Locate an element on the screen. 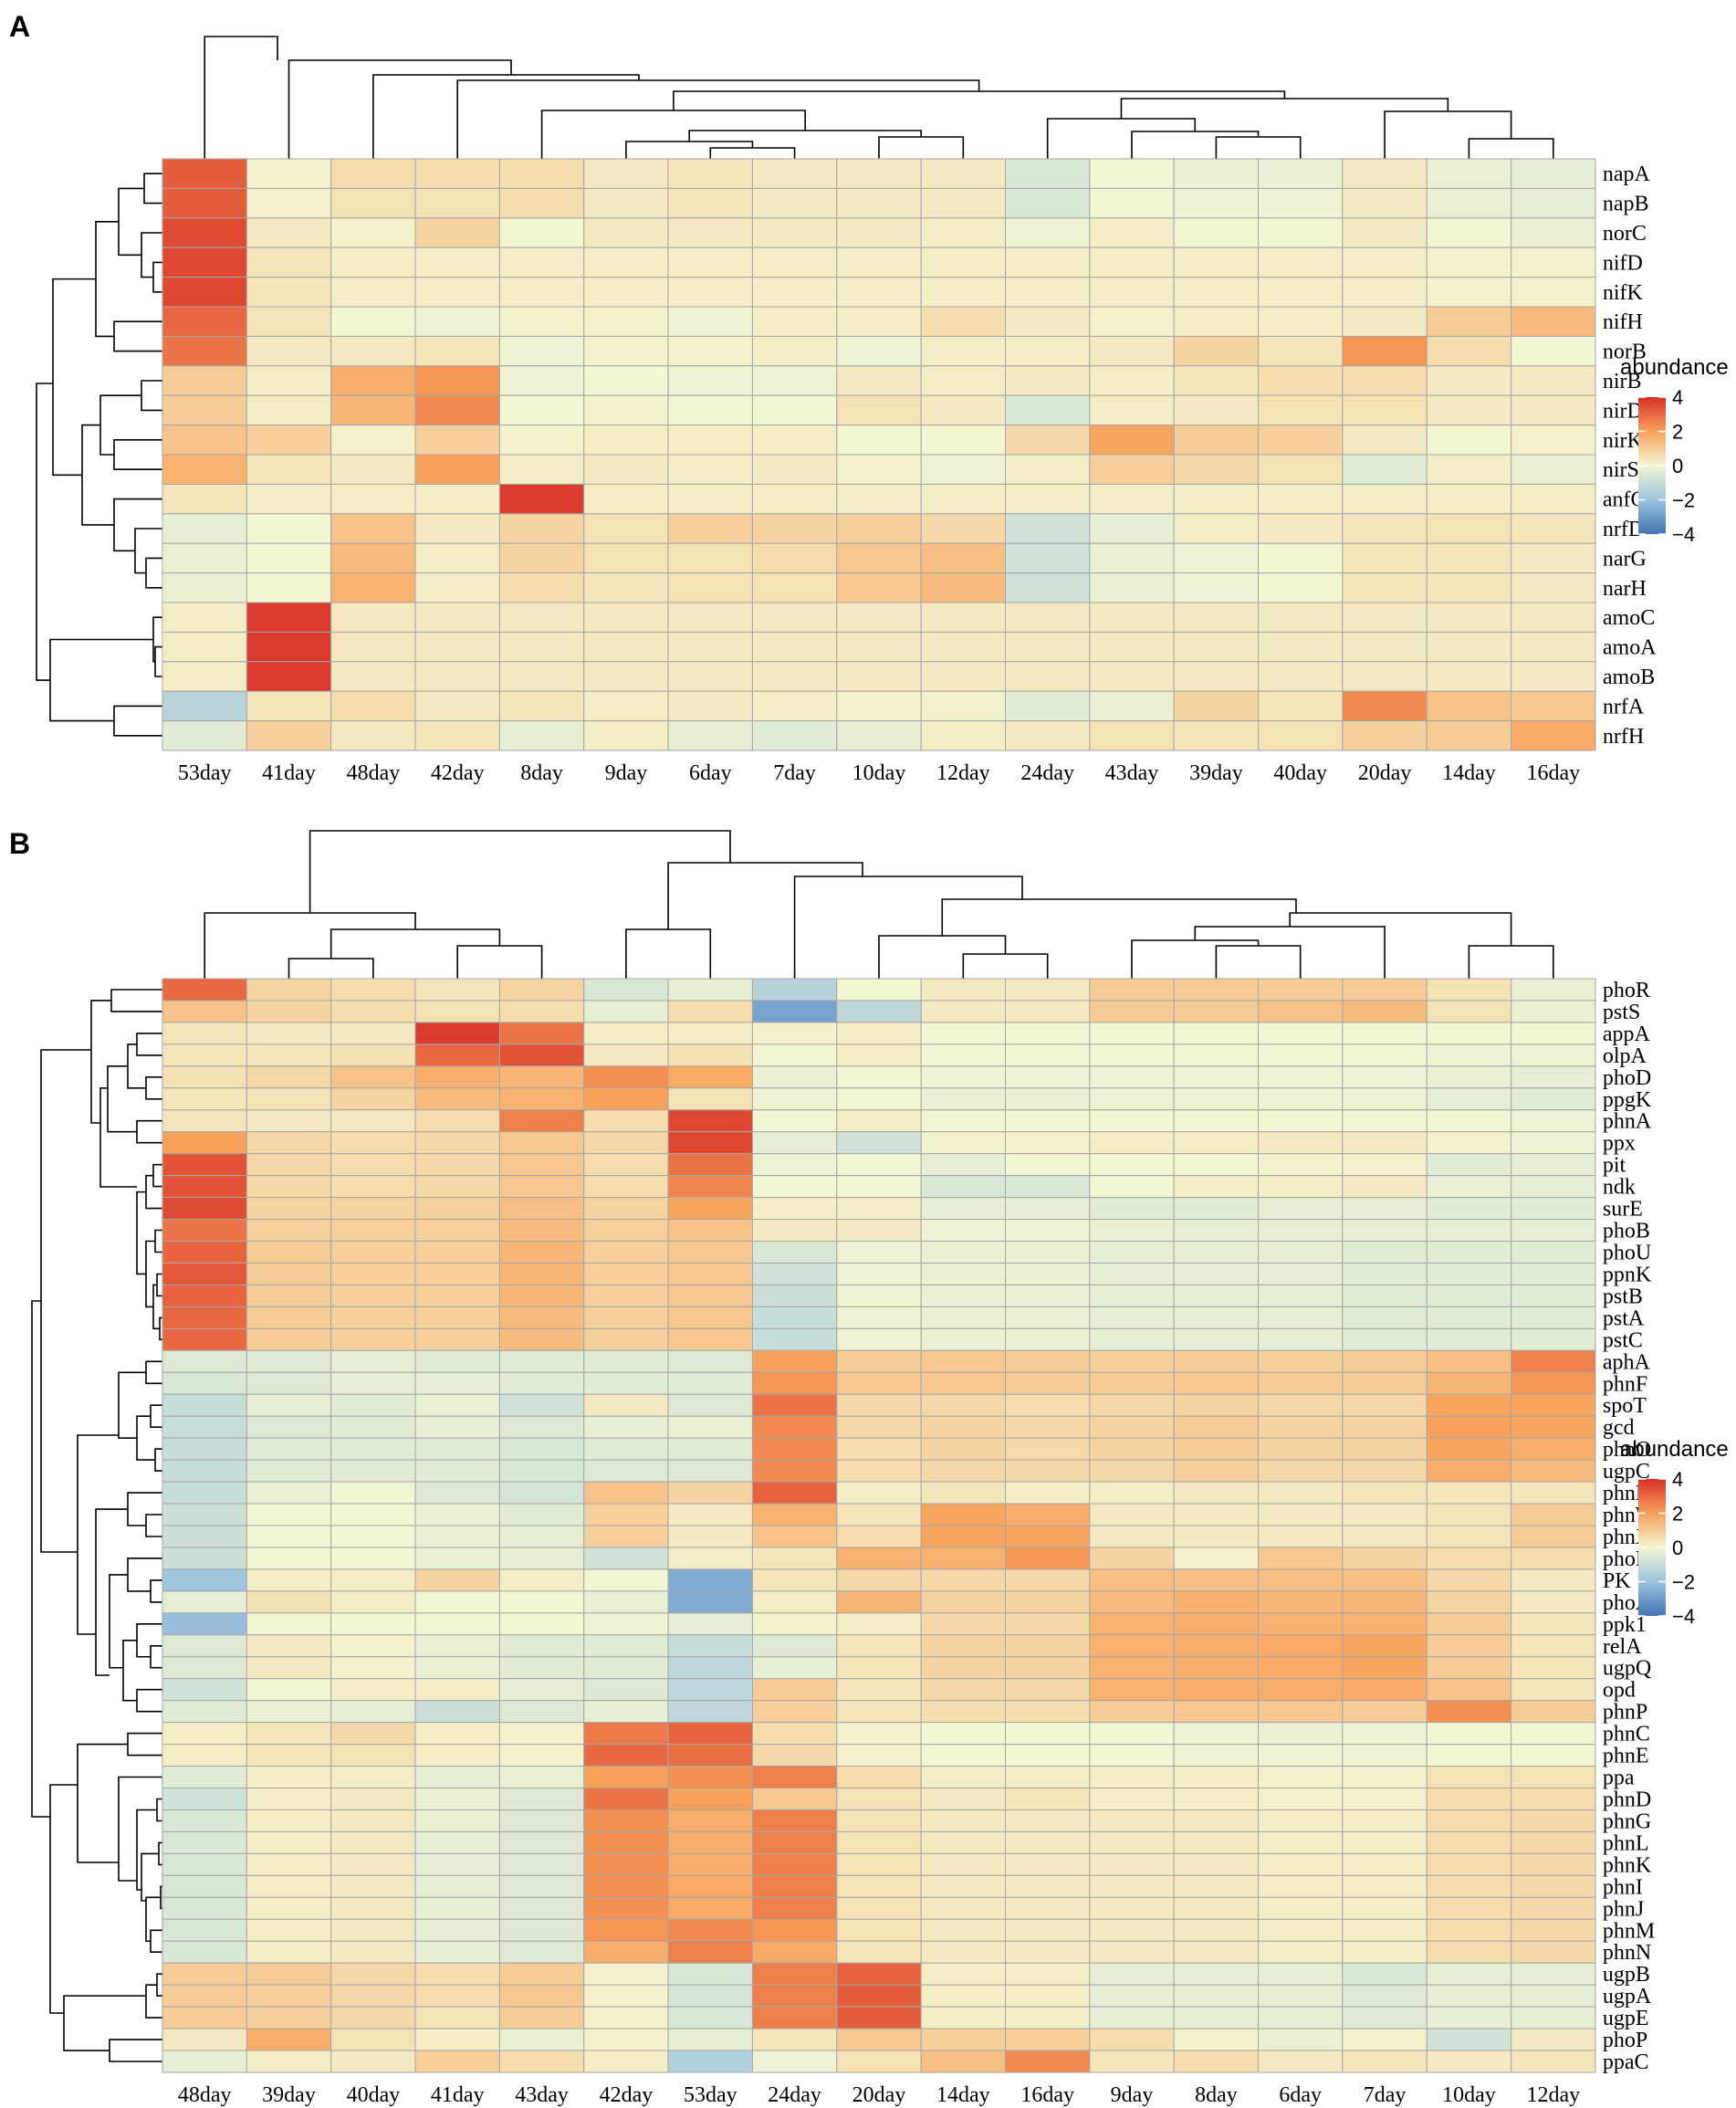  row-label: nirS is located at coordinates (1621, 470).